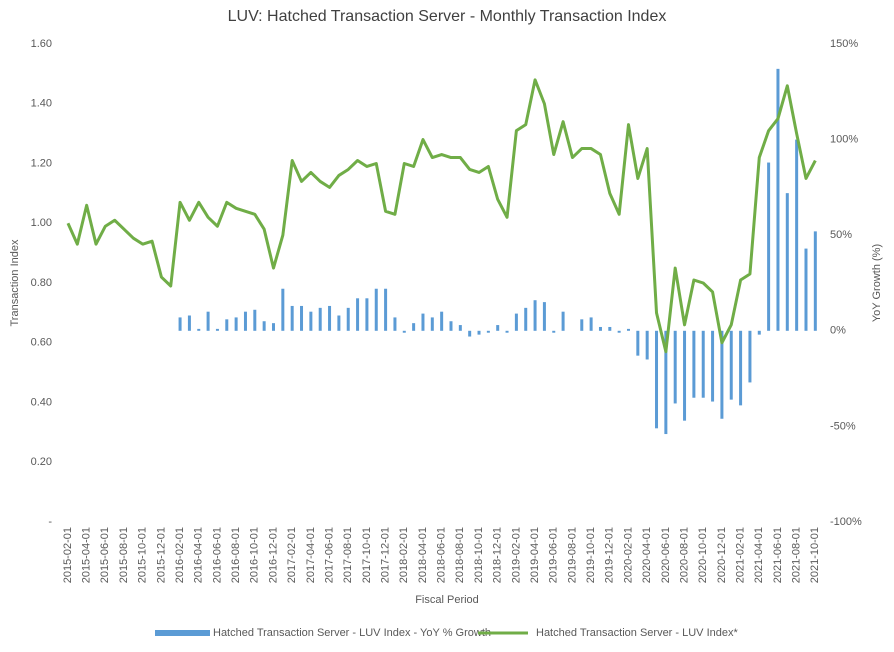  What do you see at coordinates (516, 555) in the screenshot?
I see `x-tick-label: 2019-02-01` at bounding box center [516, 555].